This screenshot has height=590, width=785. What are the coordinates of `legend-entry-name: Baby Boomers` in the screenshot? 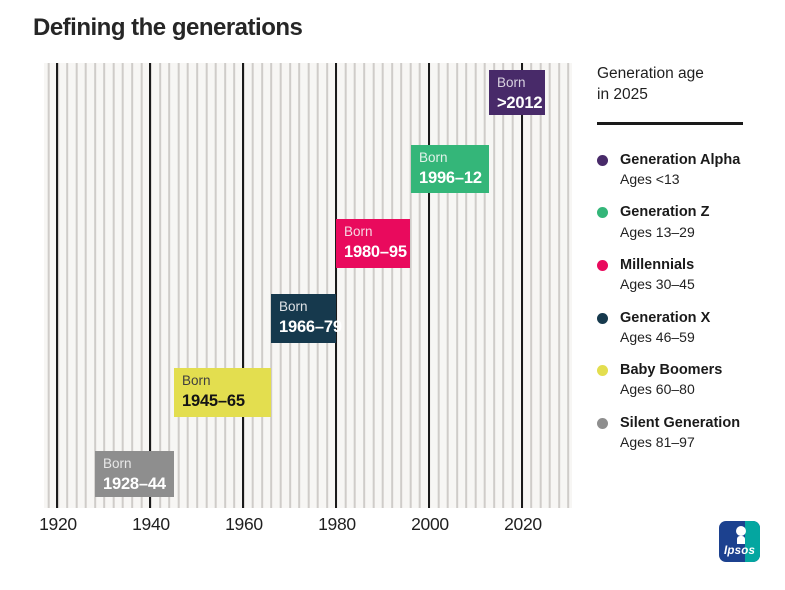 It's located at (671, 370).